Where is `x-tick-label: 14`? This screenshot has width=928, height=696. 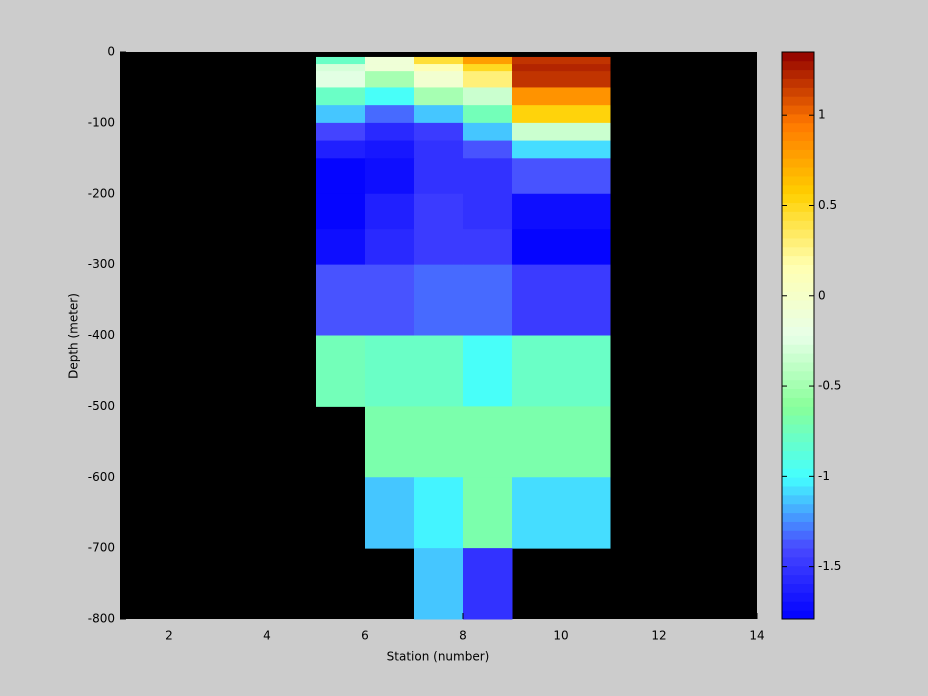
x-tick-label: 14 is located at coordinates (756, 636).